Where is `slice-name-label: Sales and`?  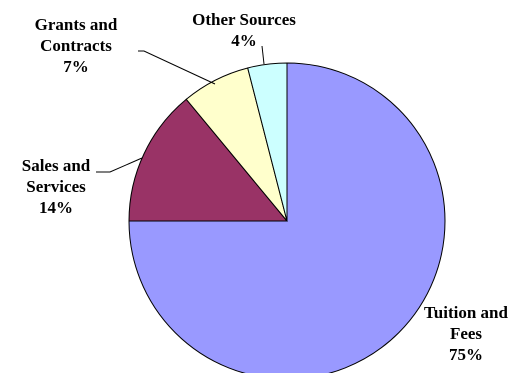 slice-name-label: Sales and is located at coordinates (56, 165).